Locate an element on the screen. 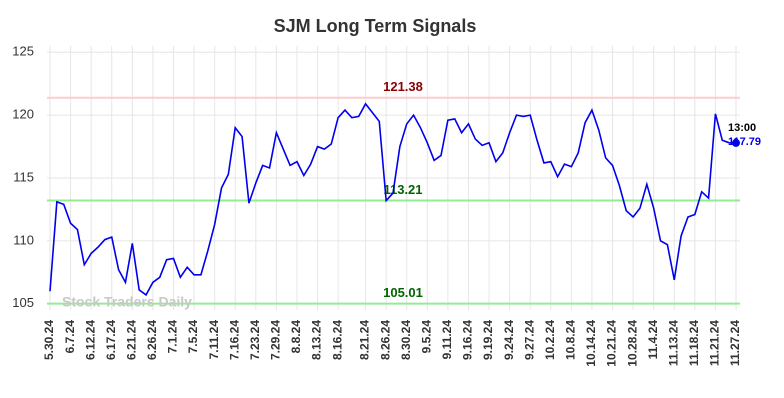  x-tick-label: 8.21.24 is located at coordinates (365, 340).